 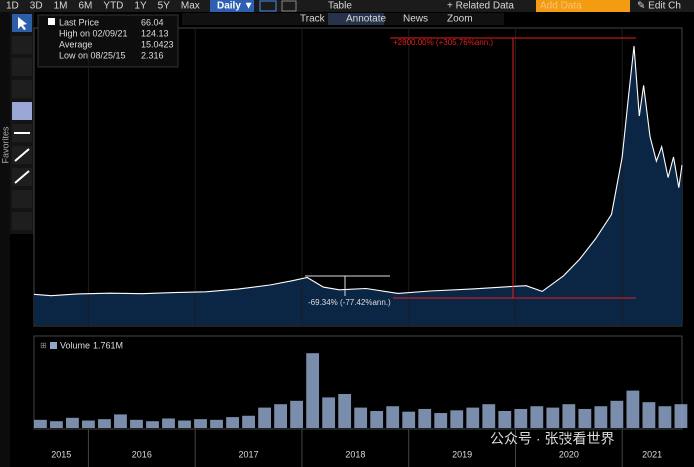 I want to click on add-data: Add Data, so click(x=561, y=6).